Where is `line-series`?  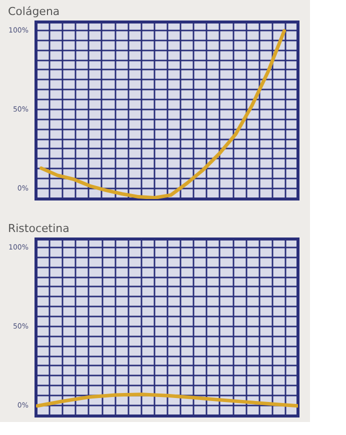
line-series is located at coordinates (167, 400).